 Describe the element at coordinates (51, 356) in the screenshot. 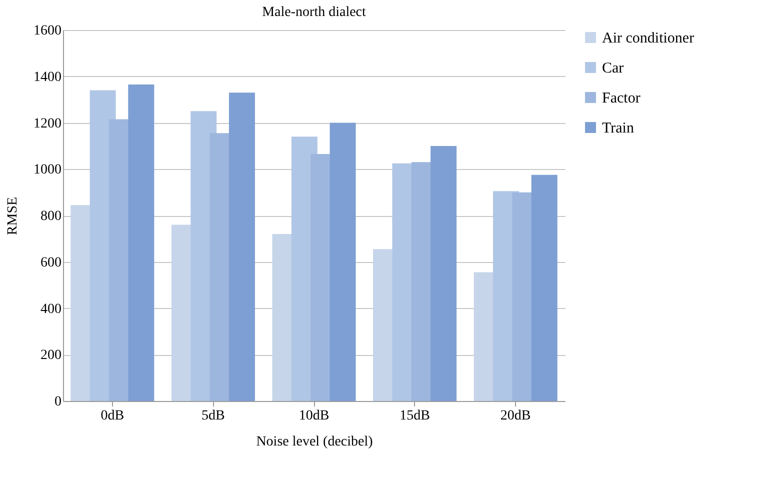

I see `y-tick-label: 200` at that location.